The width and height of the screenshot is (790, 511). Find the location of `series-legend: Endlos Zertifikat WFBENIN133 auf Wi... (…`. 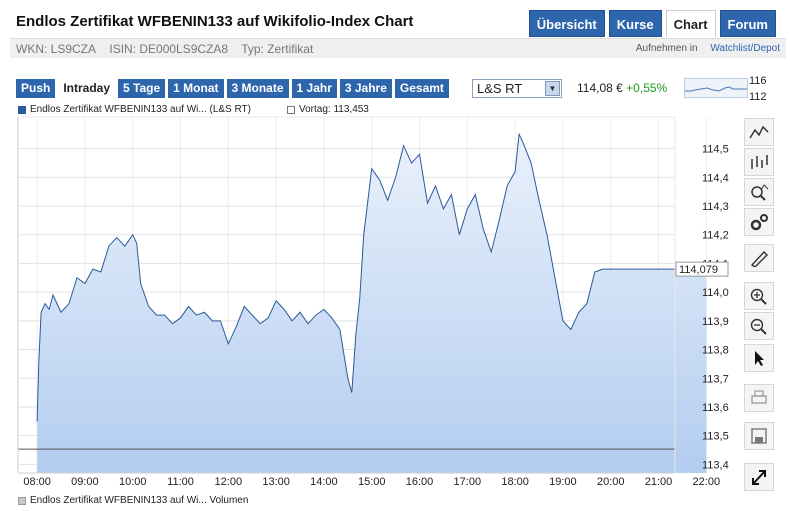

series-legend: Endlos Zertifikat WFBENIN133 auf Wi... (… is located at coordinates (134, 109).